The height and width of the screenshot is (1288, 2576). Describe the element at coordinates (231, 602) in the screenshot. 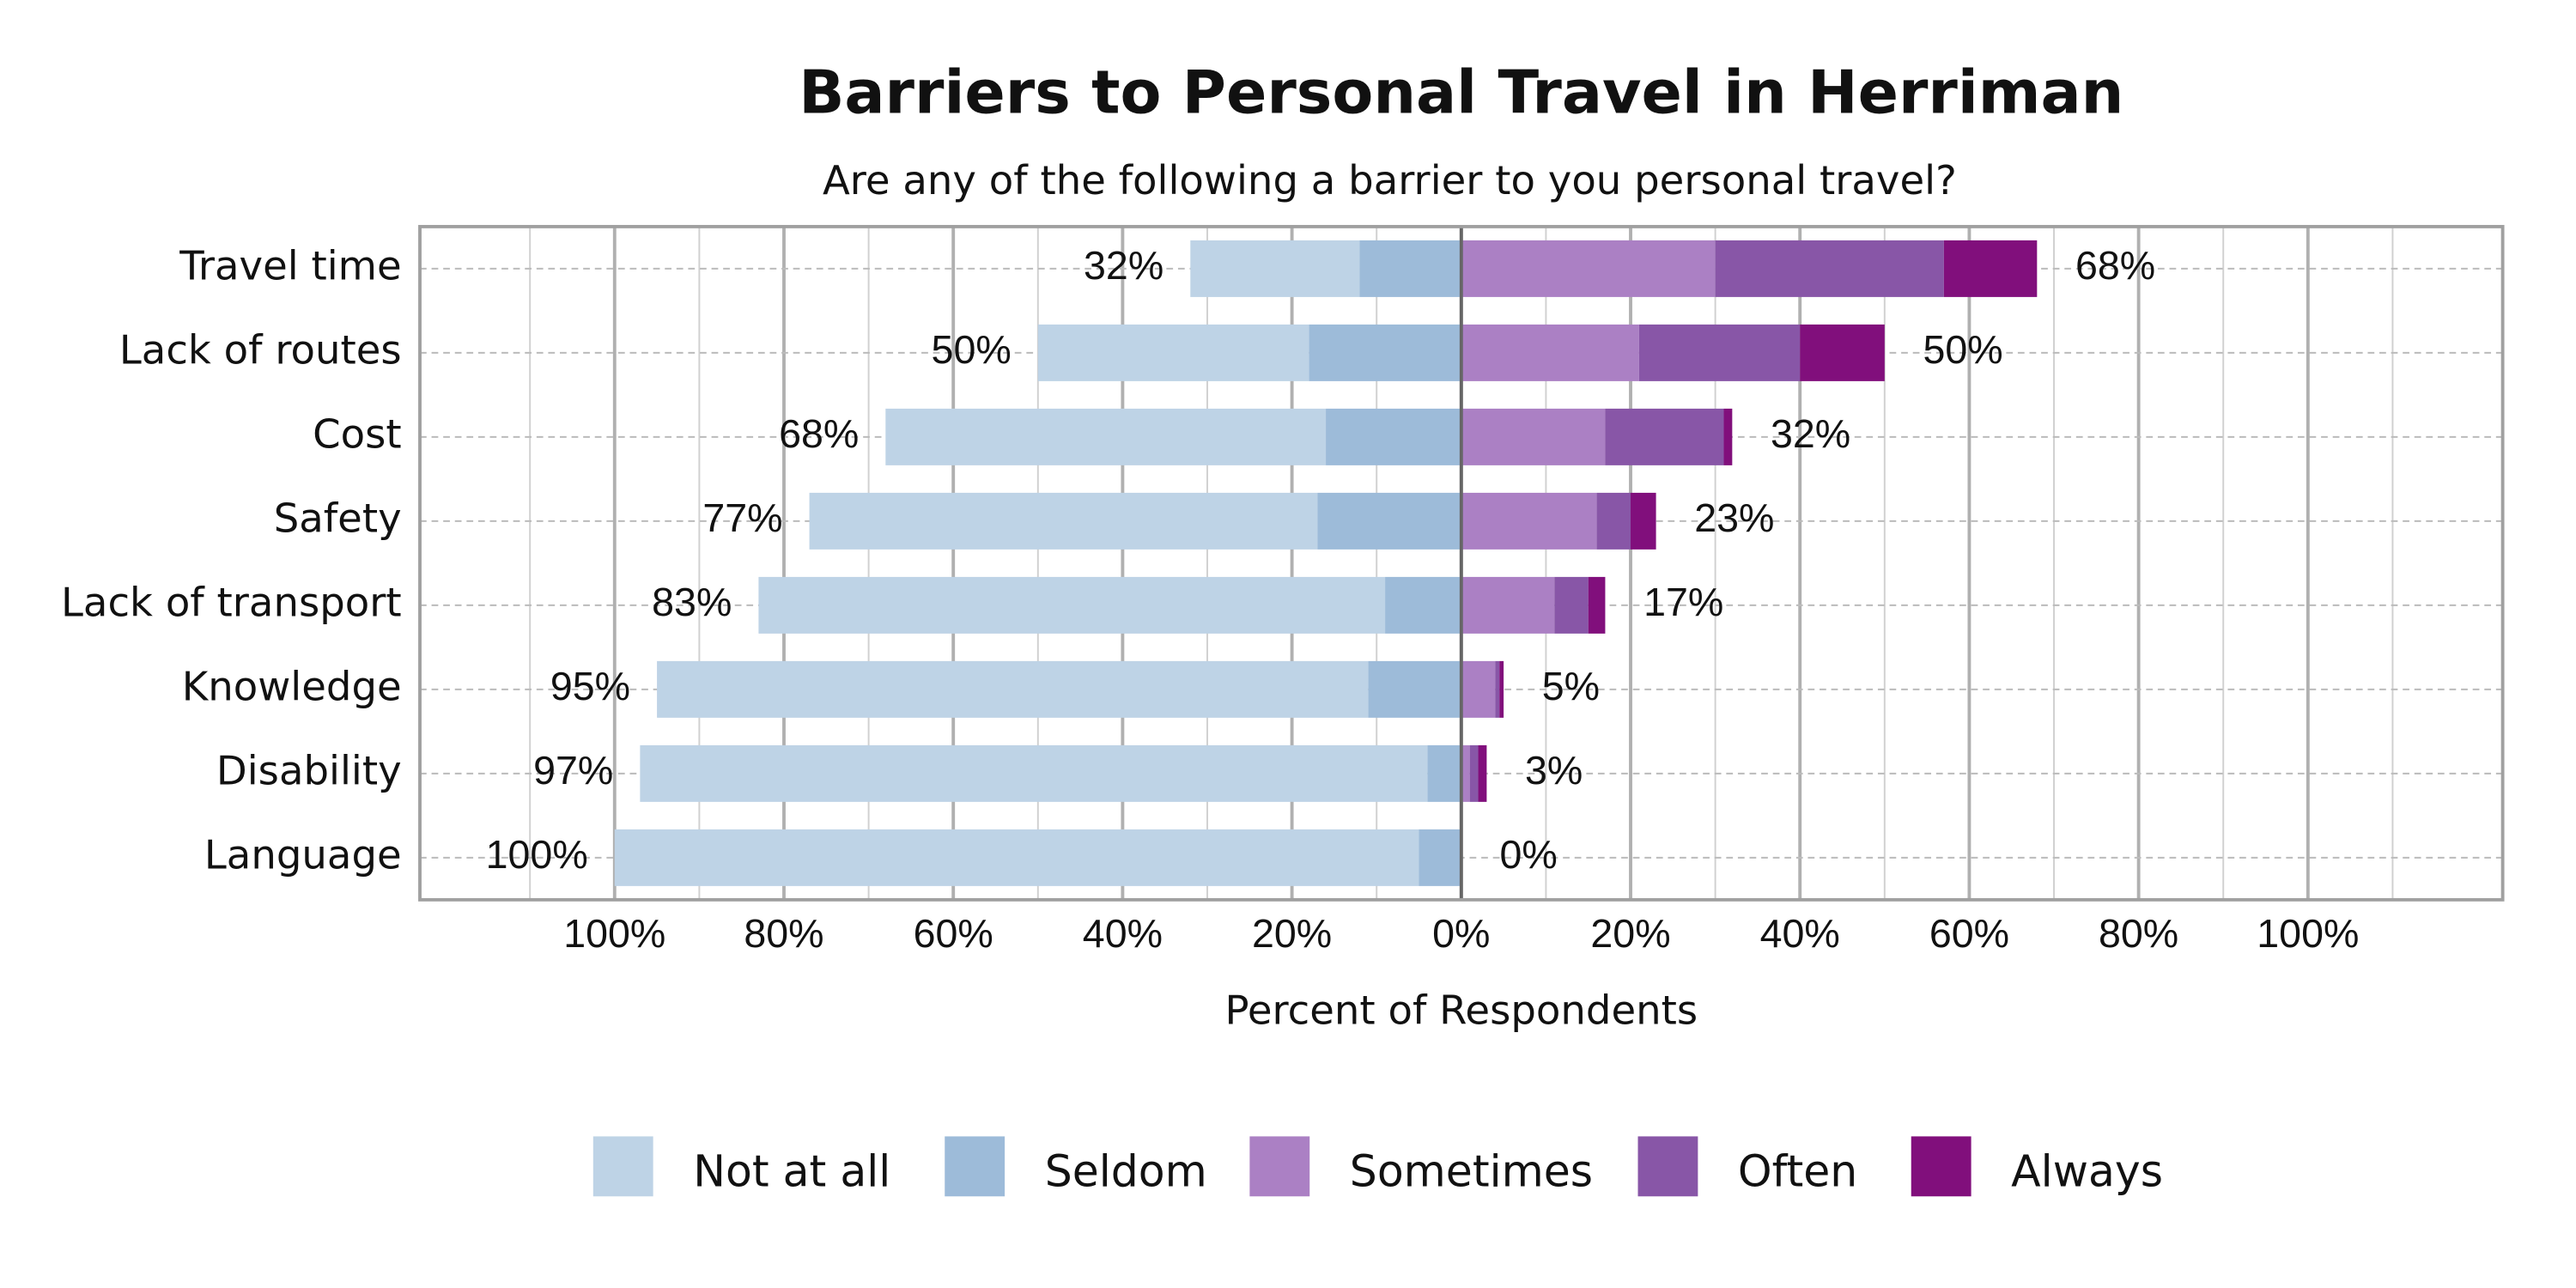

I see `category-label: Lack of transport` at that location.